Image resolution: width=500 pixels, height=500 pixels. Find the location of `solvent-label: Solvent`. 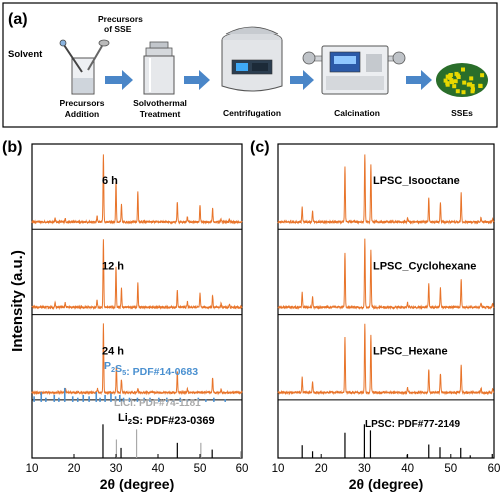

solvent-label: Solvent is located at coordinates (25, 54).